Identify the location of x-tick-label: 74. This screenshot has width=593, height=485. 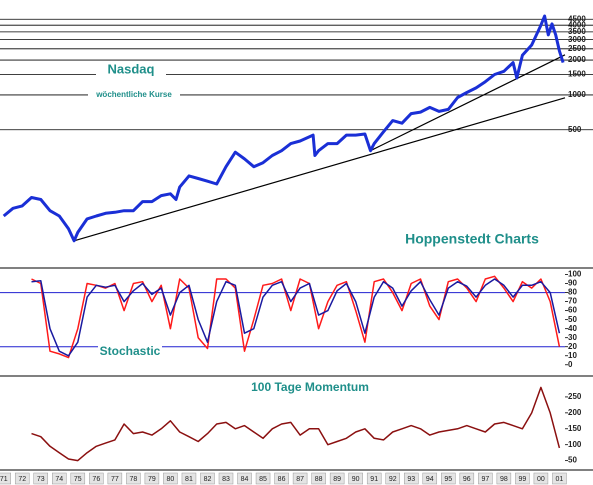
(59, 479).